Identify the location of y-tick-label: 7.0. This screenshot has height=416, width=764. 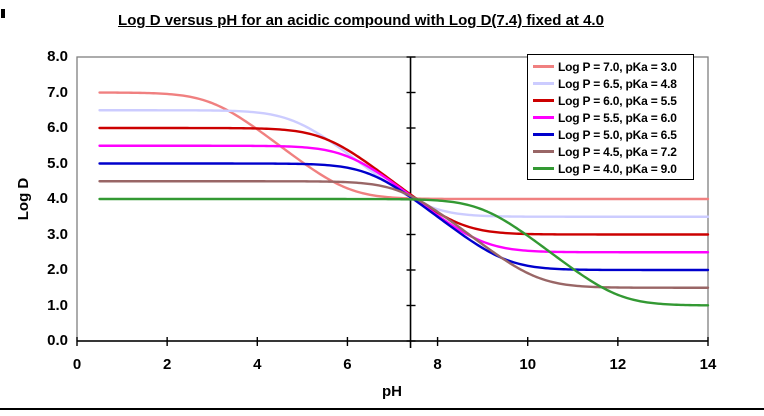
(57, 92).